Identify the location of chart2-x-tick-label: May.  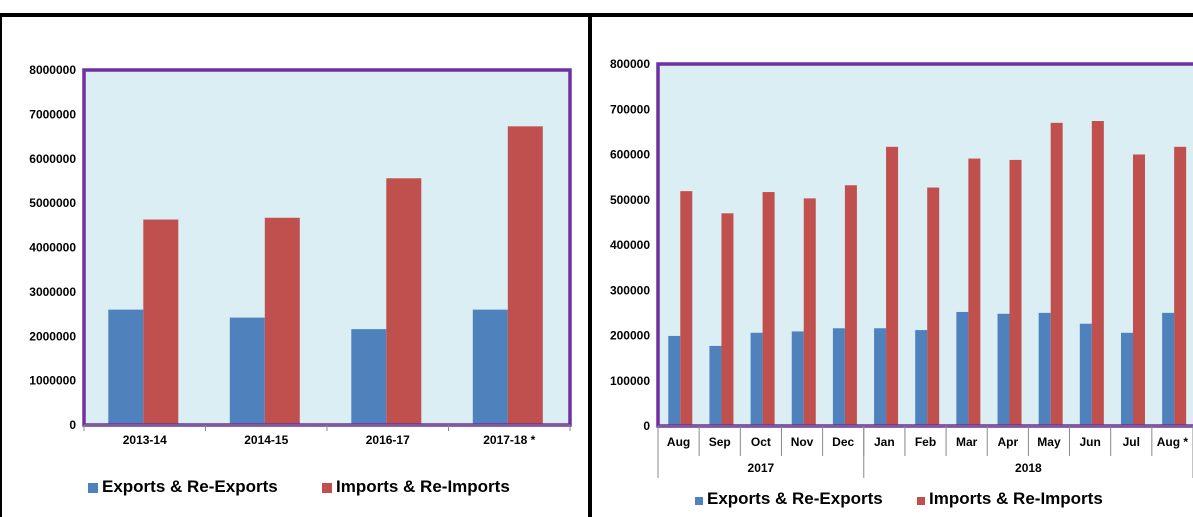
(1049, 442).